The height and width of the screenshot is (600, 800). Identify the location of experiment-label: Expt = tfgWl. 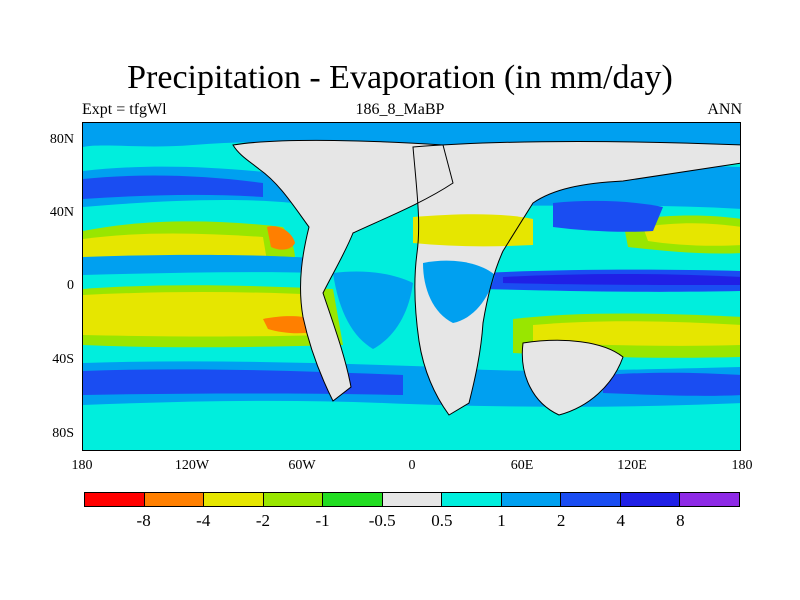
(124, 109).